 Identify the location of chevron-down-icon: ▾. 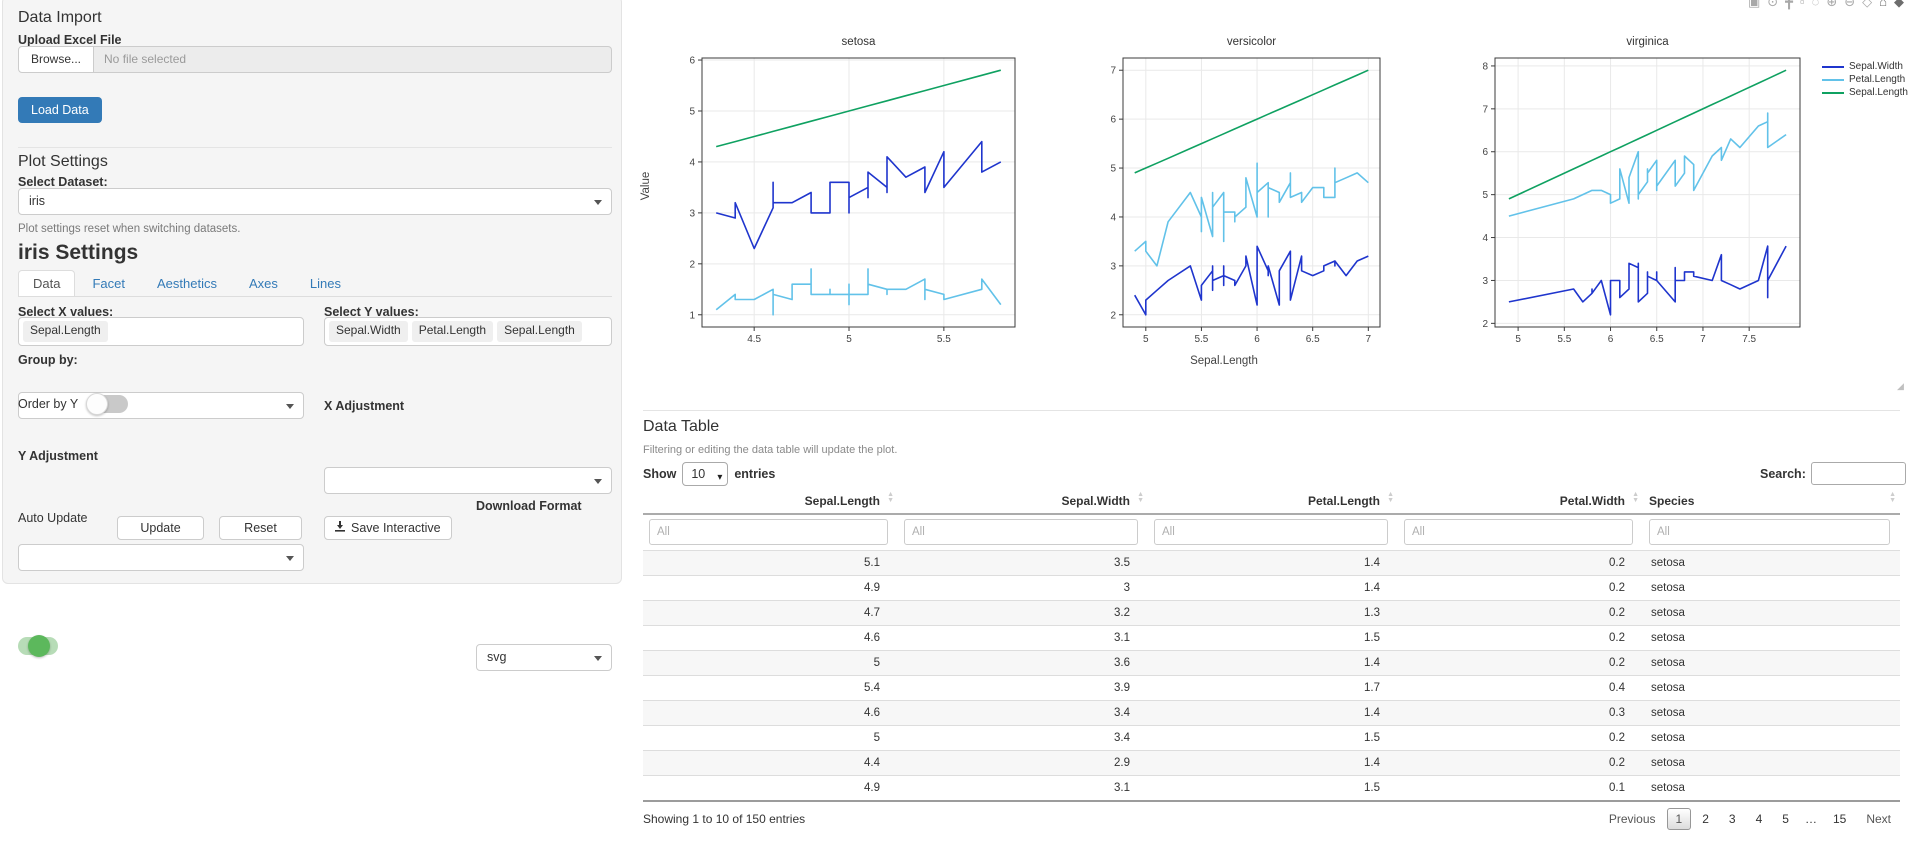
(720, 477).